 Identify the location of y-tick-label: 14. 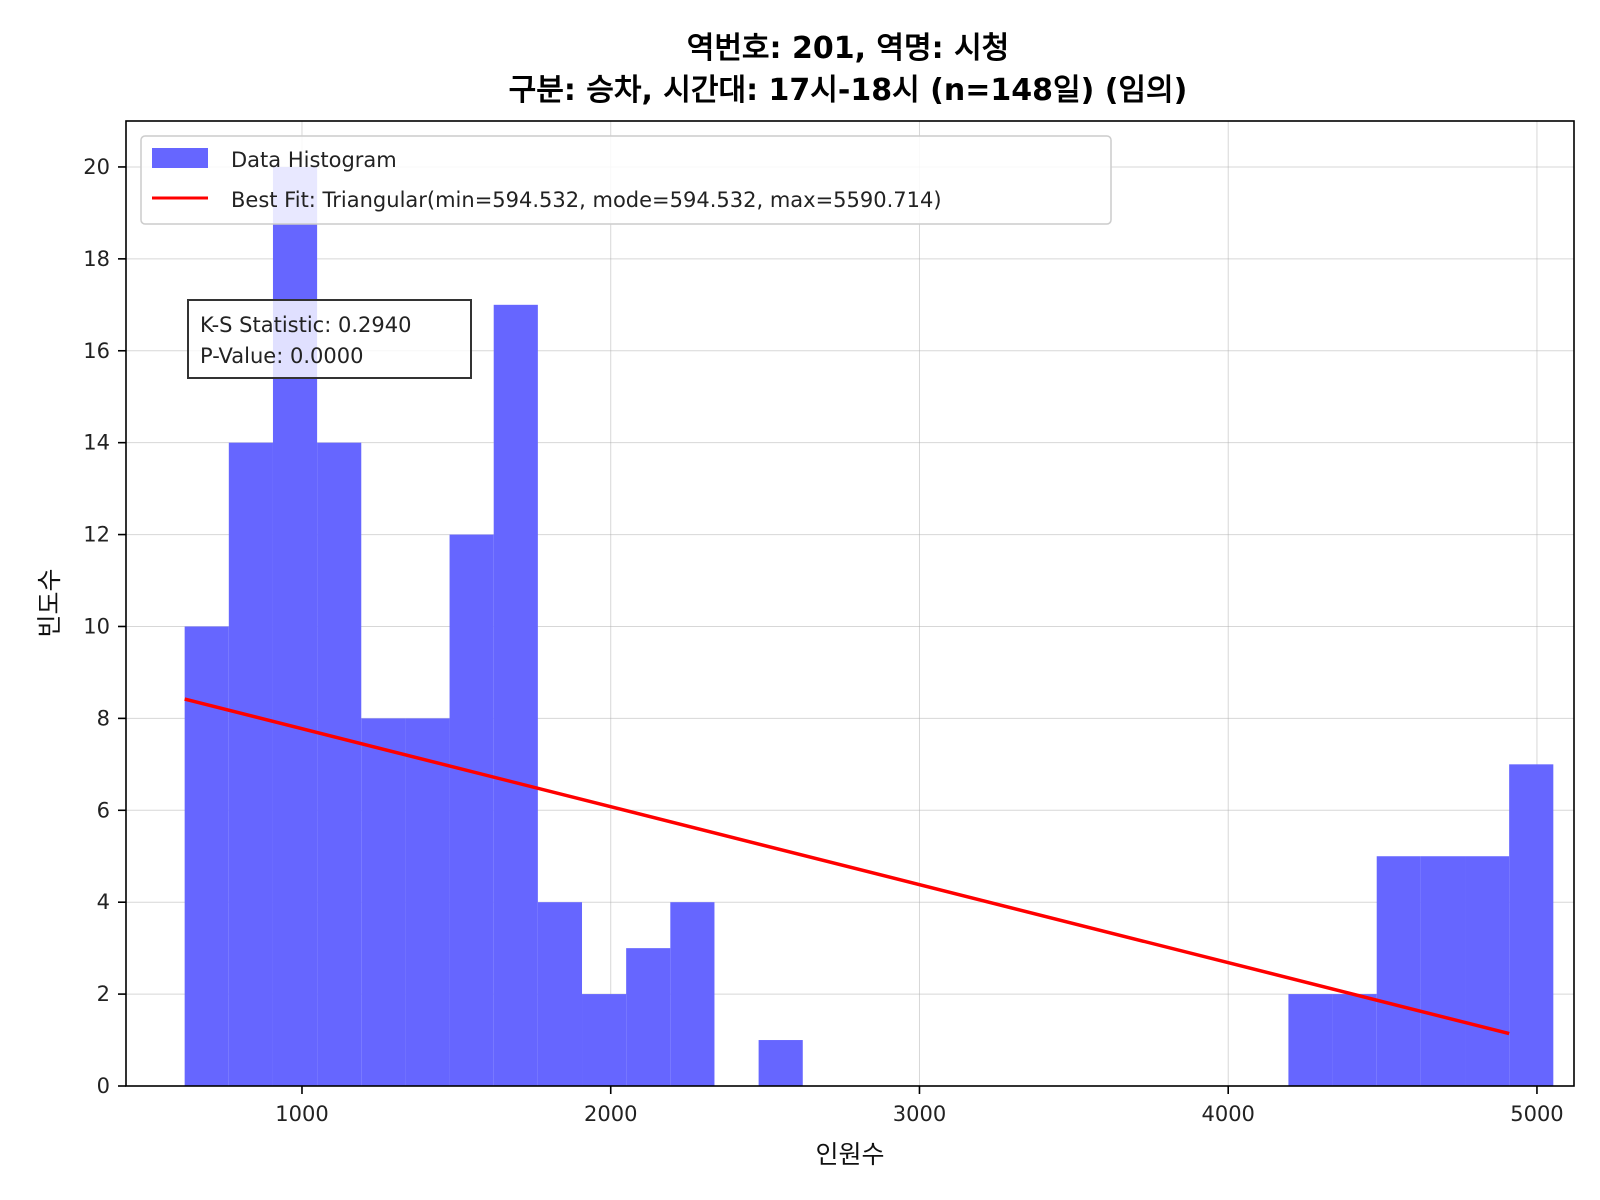
(96, 443).